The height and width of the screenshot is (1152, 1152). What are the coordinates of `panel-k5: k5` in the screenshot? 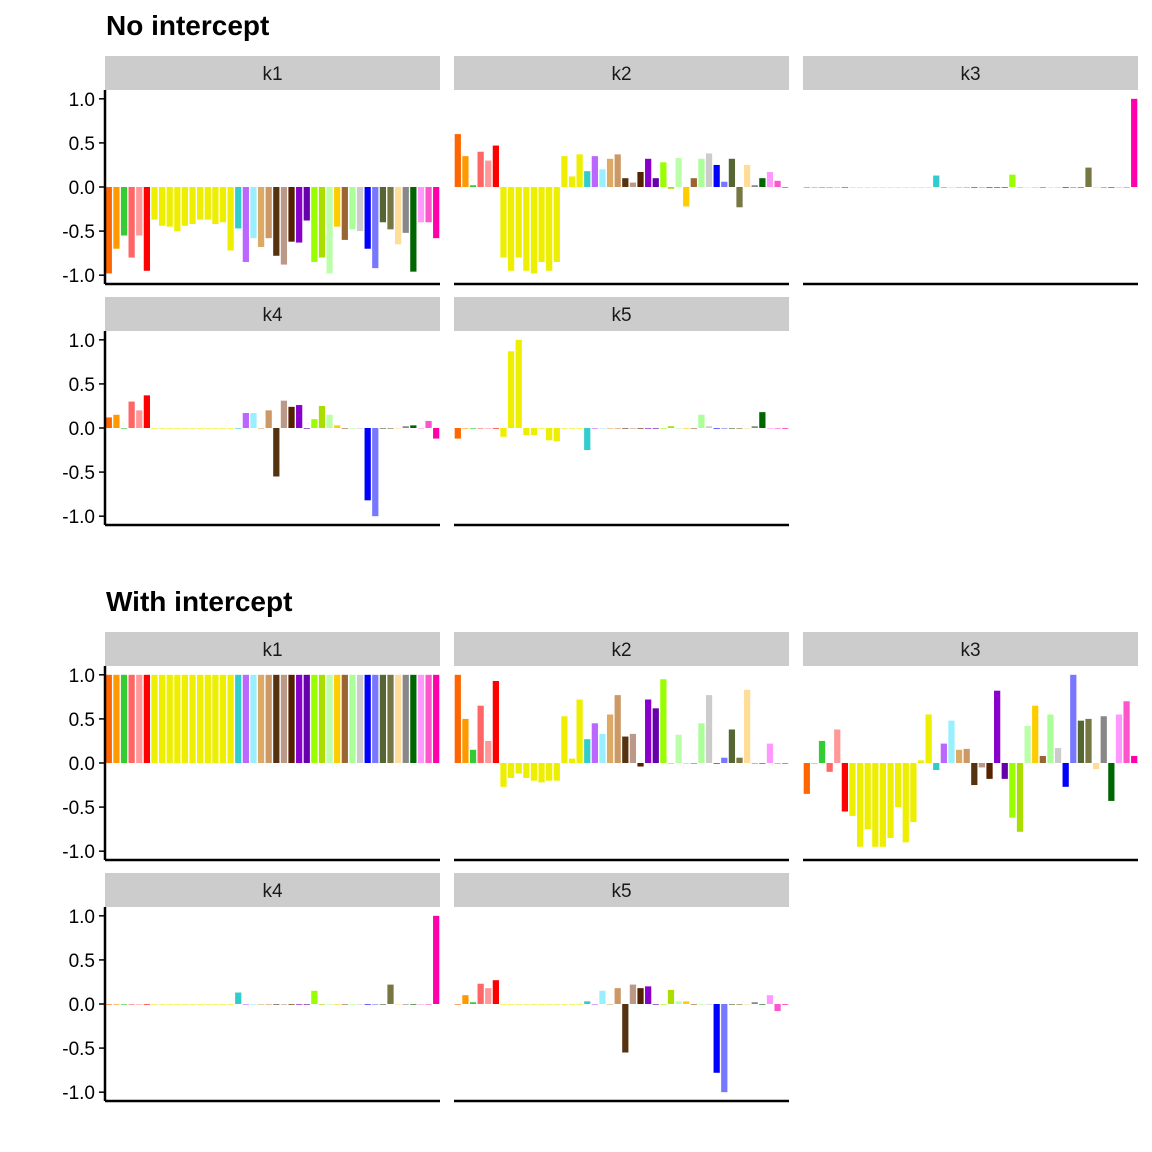 It's located at (621, 988).